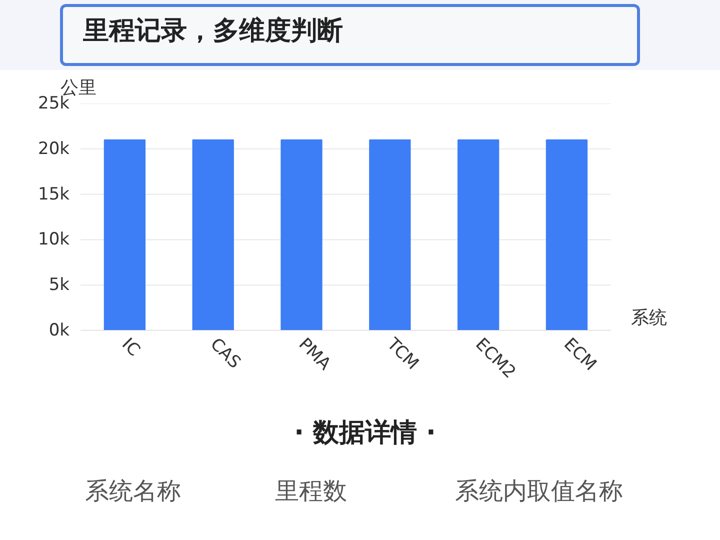 Image resolution: width=720 pixels, height=540 pixels. What do you see at coordinates (539, 492) in the screenshot?
I see `text: 系统内取值名称` at bounding box center [539, 492].